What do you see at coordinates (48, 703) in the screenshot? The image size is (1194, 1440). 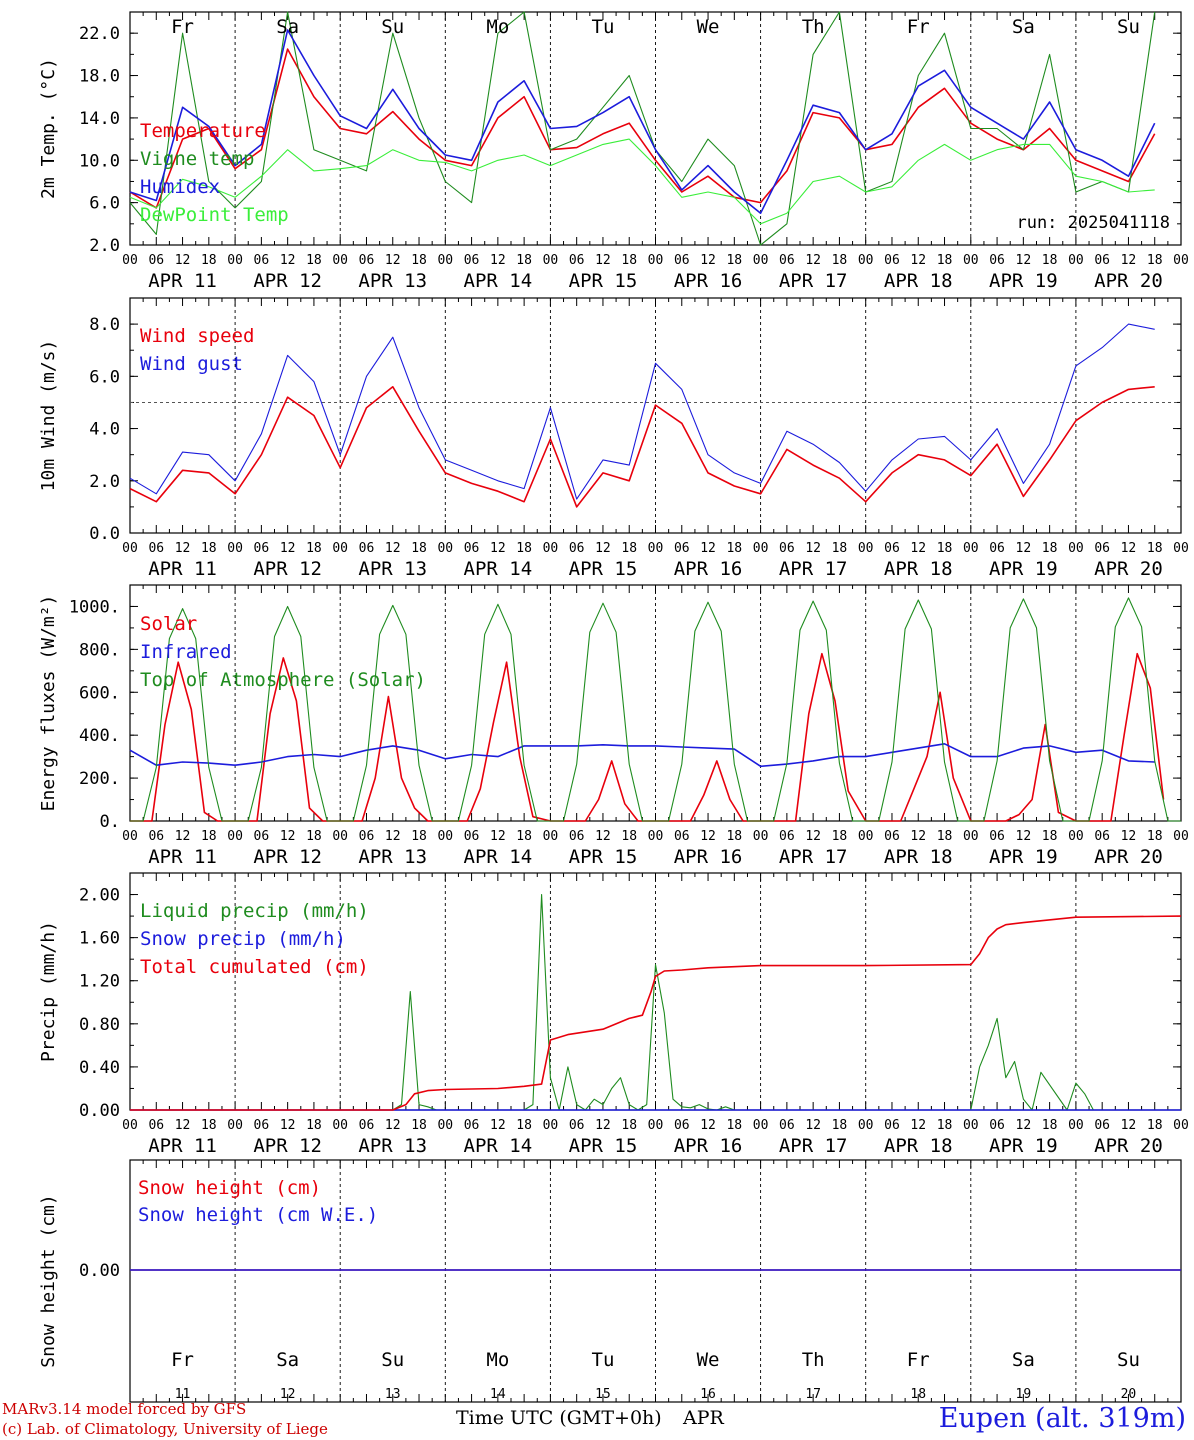 I see `y-axis-label: Energy fluxes (W/m²)` at bounding box center [48, 703].